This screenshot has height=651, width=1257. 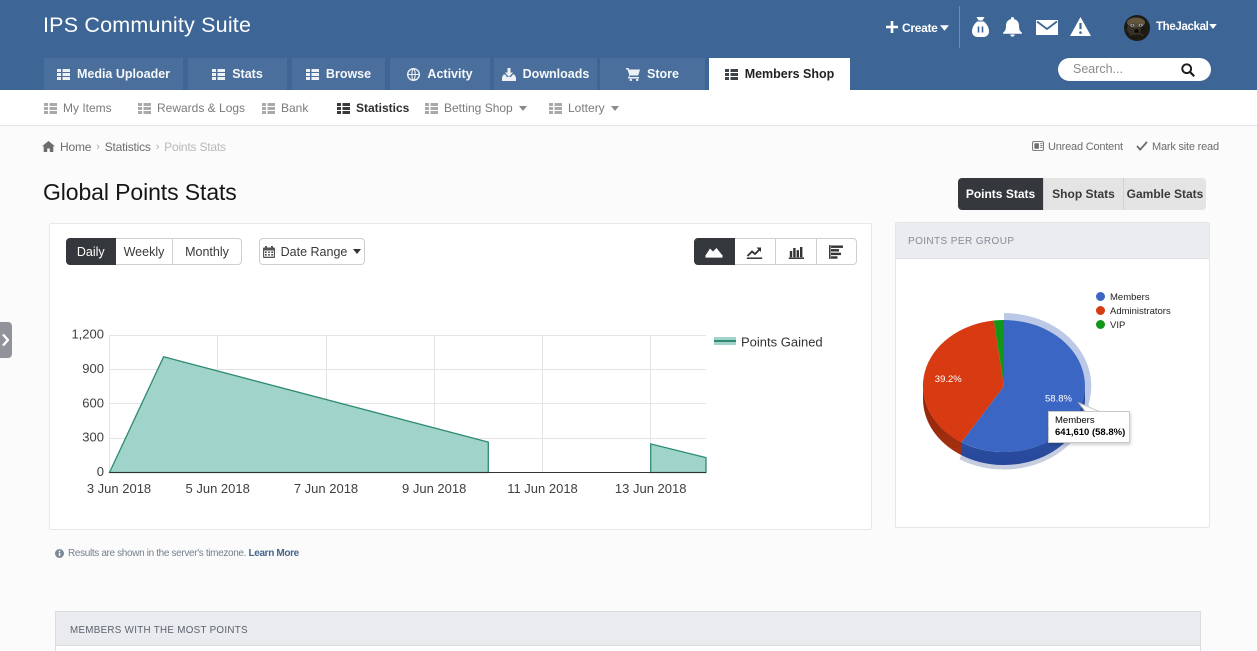 I want to click on svg-text: 39.2%, so click(x=948, y=379).